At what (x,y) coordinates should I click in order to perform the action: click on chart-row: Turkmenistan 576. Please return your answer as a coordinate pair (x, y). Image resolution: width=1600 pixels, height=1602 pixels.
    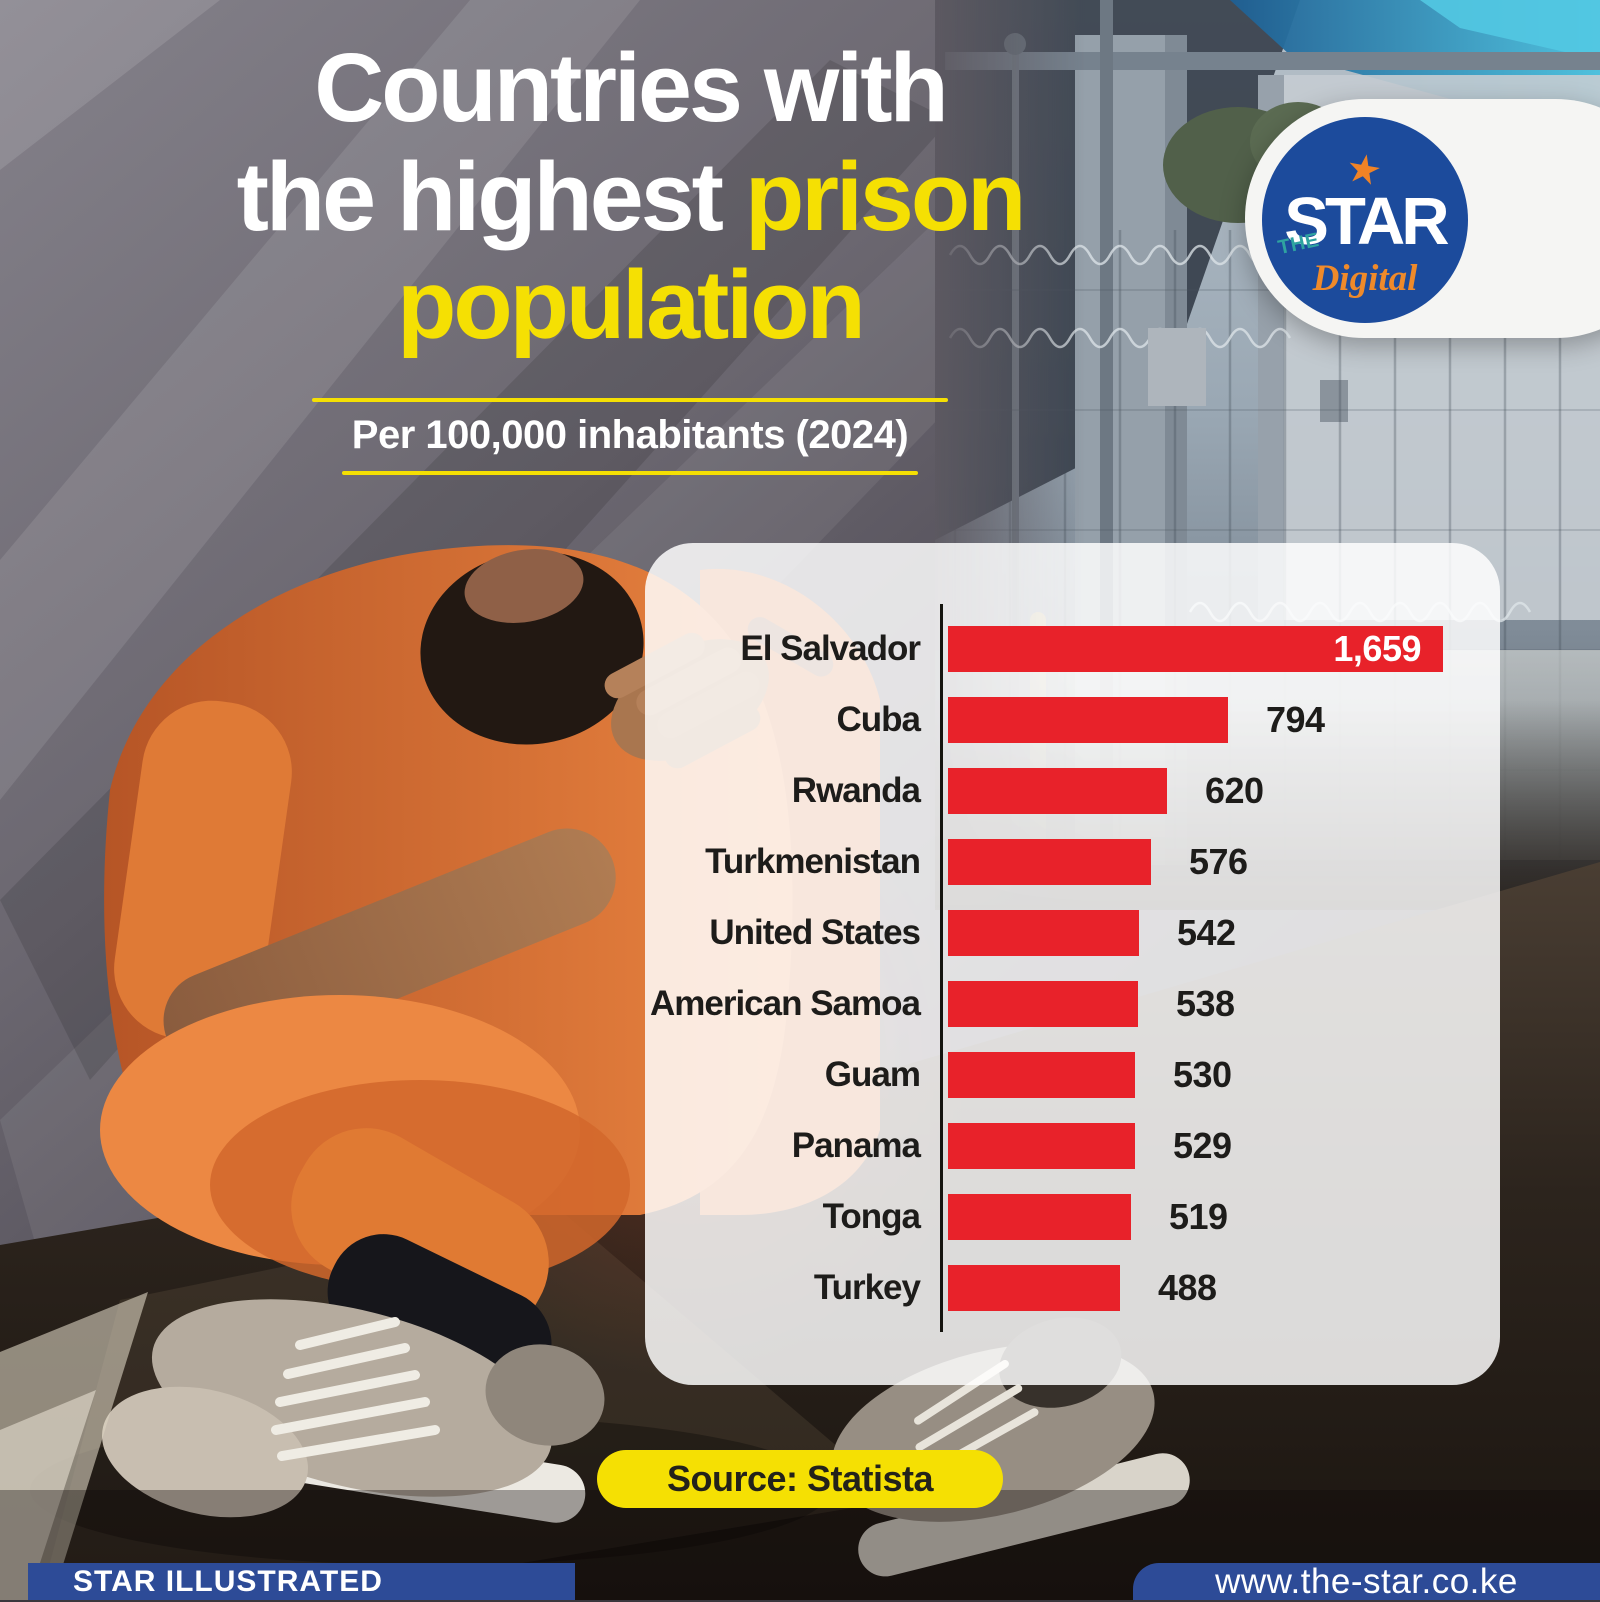
    Looking at the image, I should click on (1072, 861).